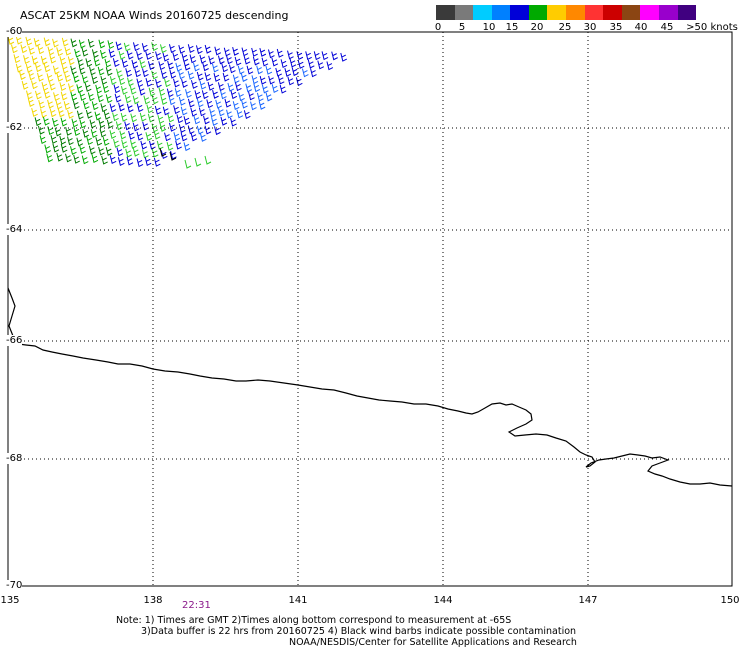 This screenshot has width=740, height=650. I want to click on wind-barbs, so click(177, 102).